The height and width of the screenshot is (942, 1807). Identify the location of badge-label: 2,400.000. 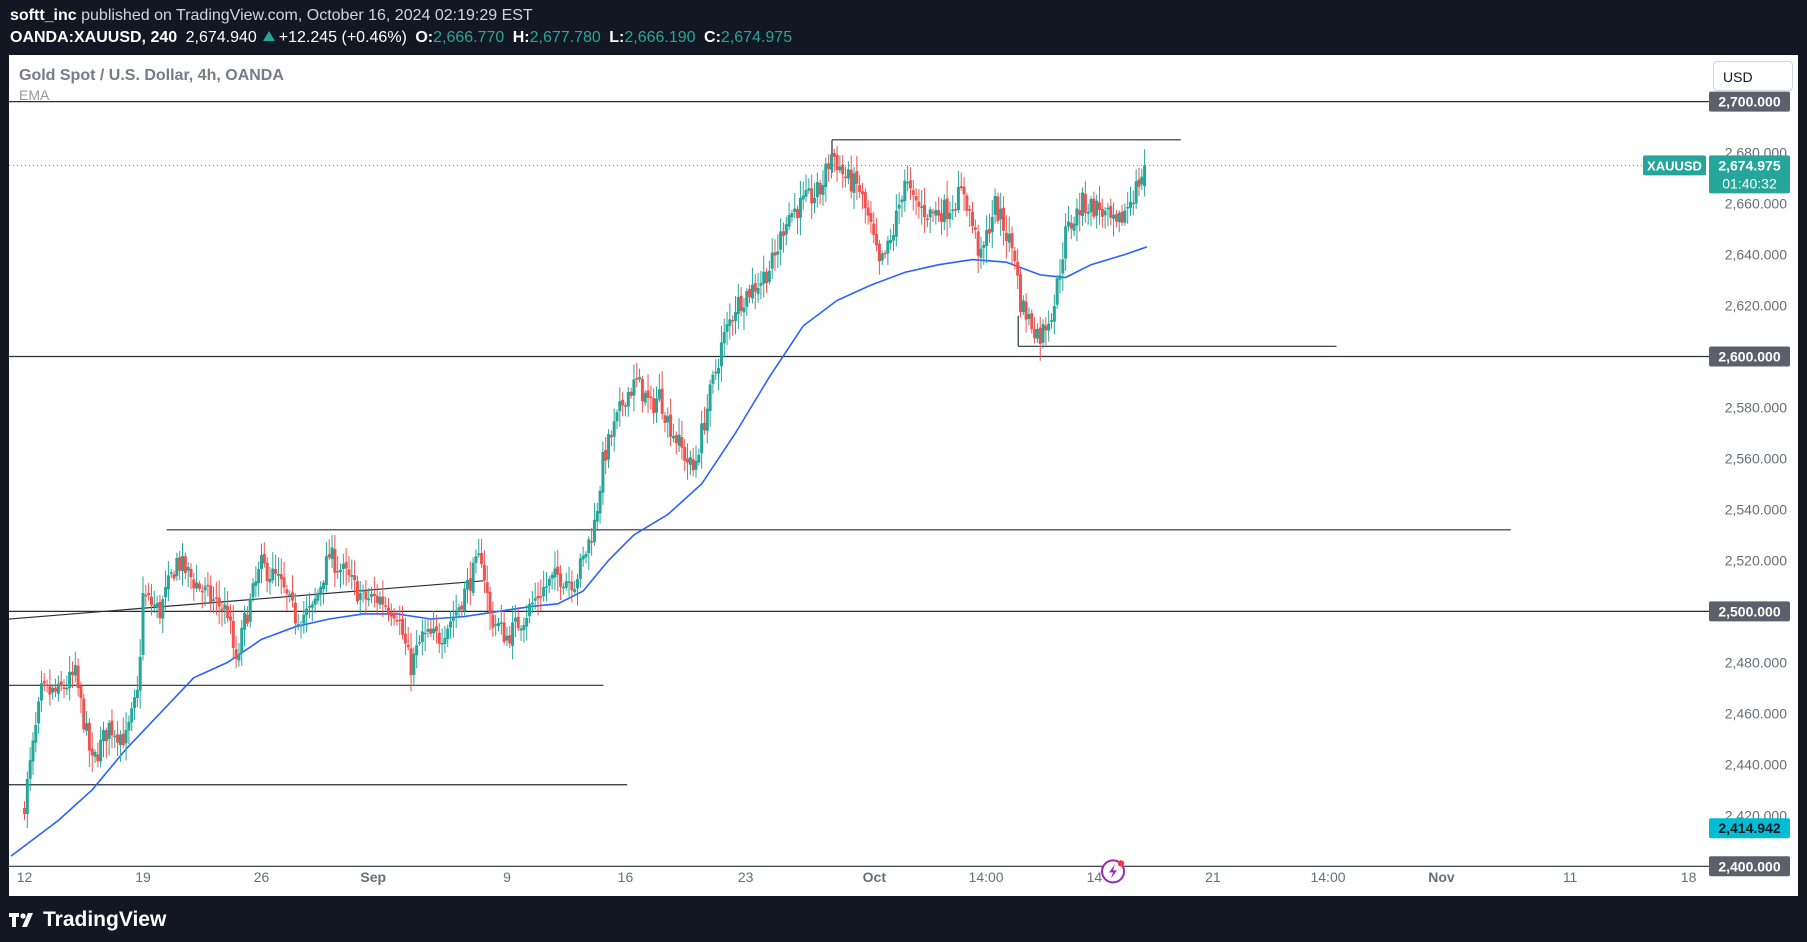
(1749, 866).